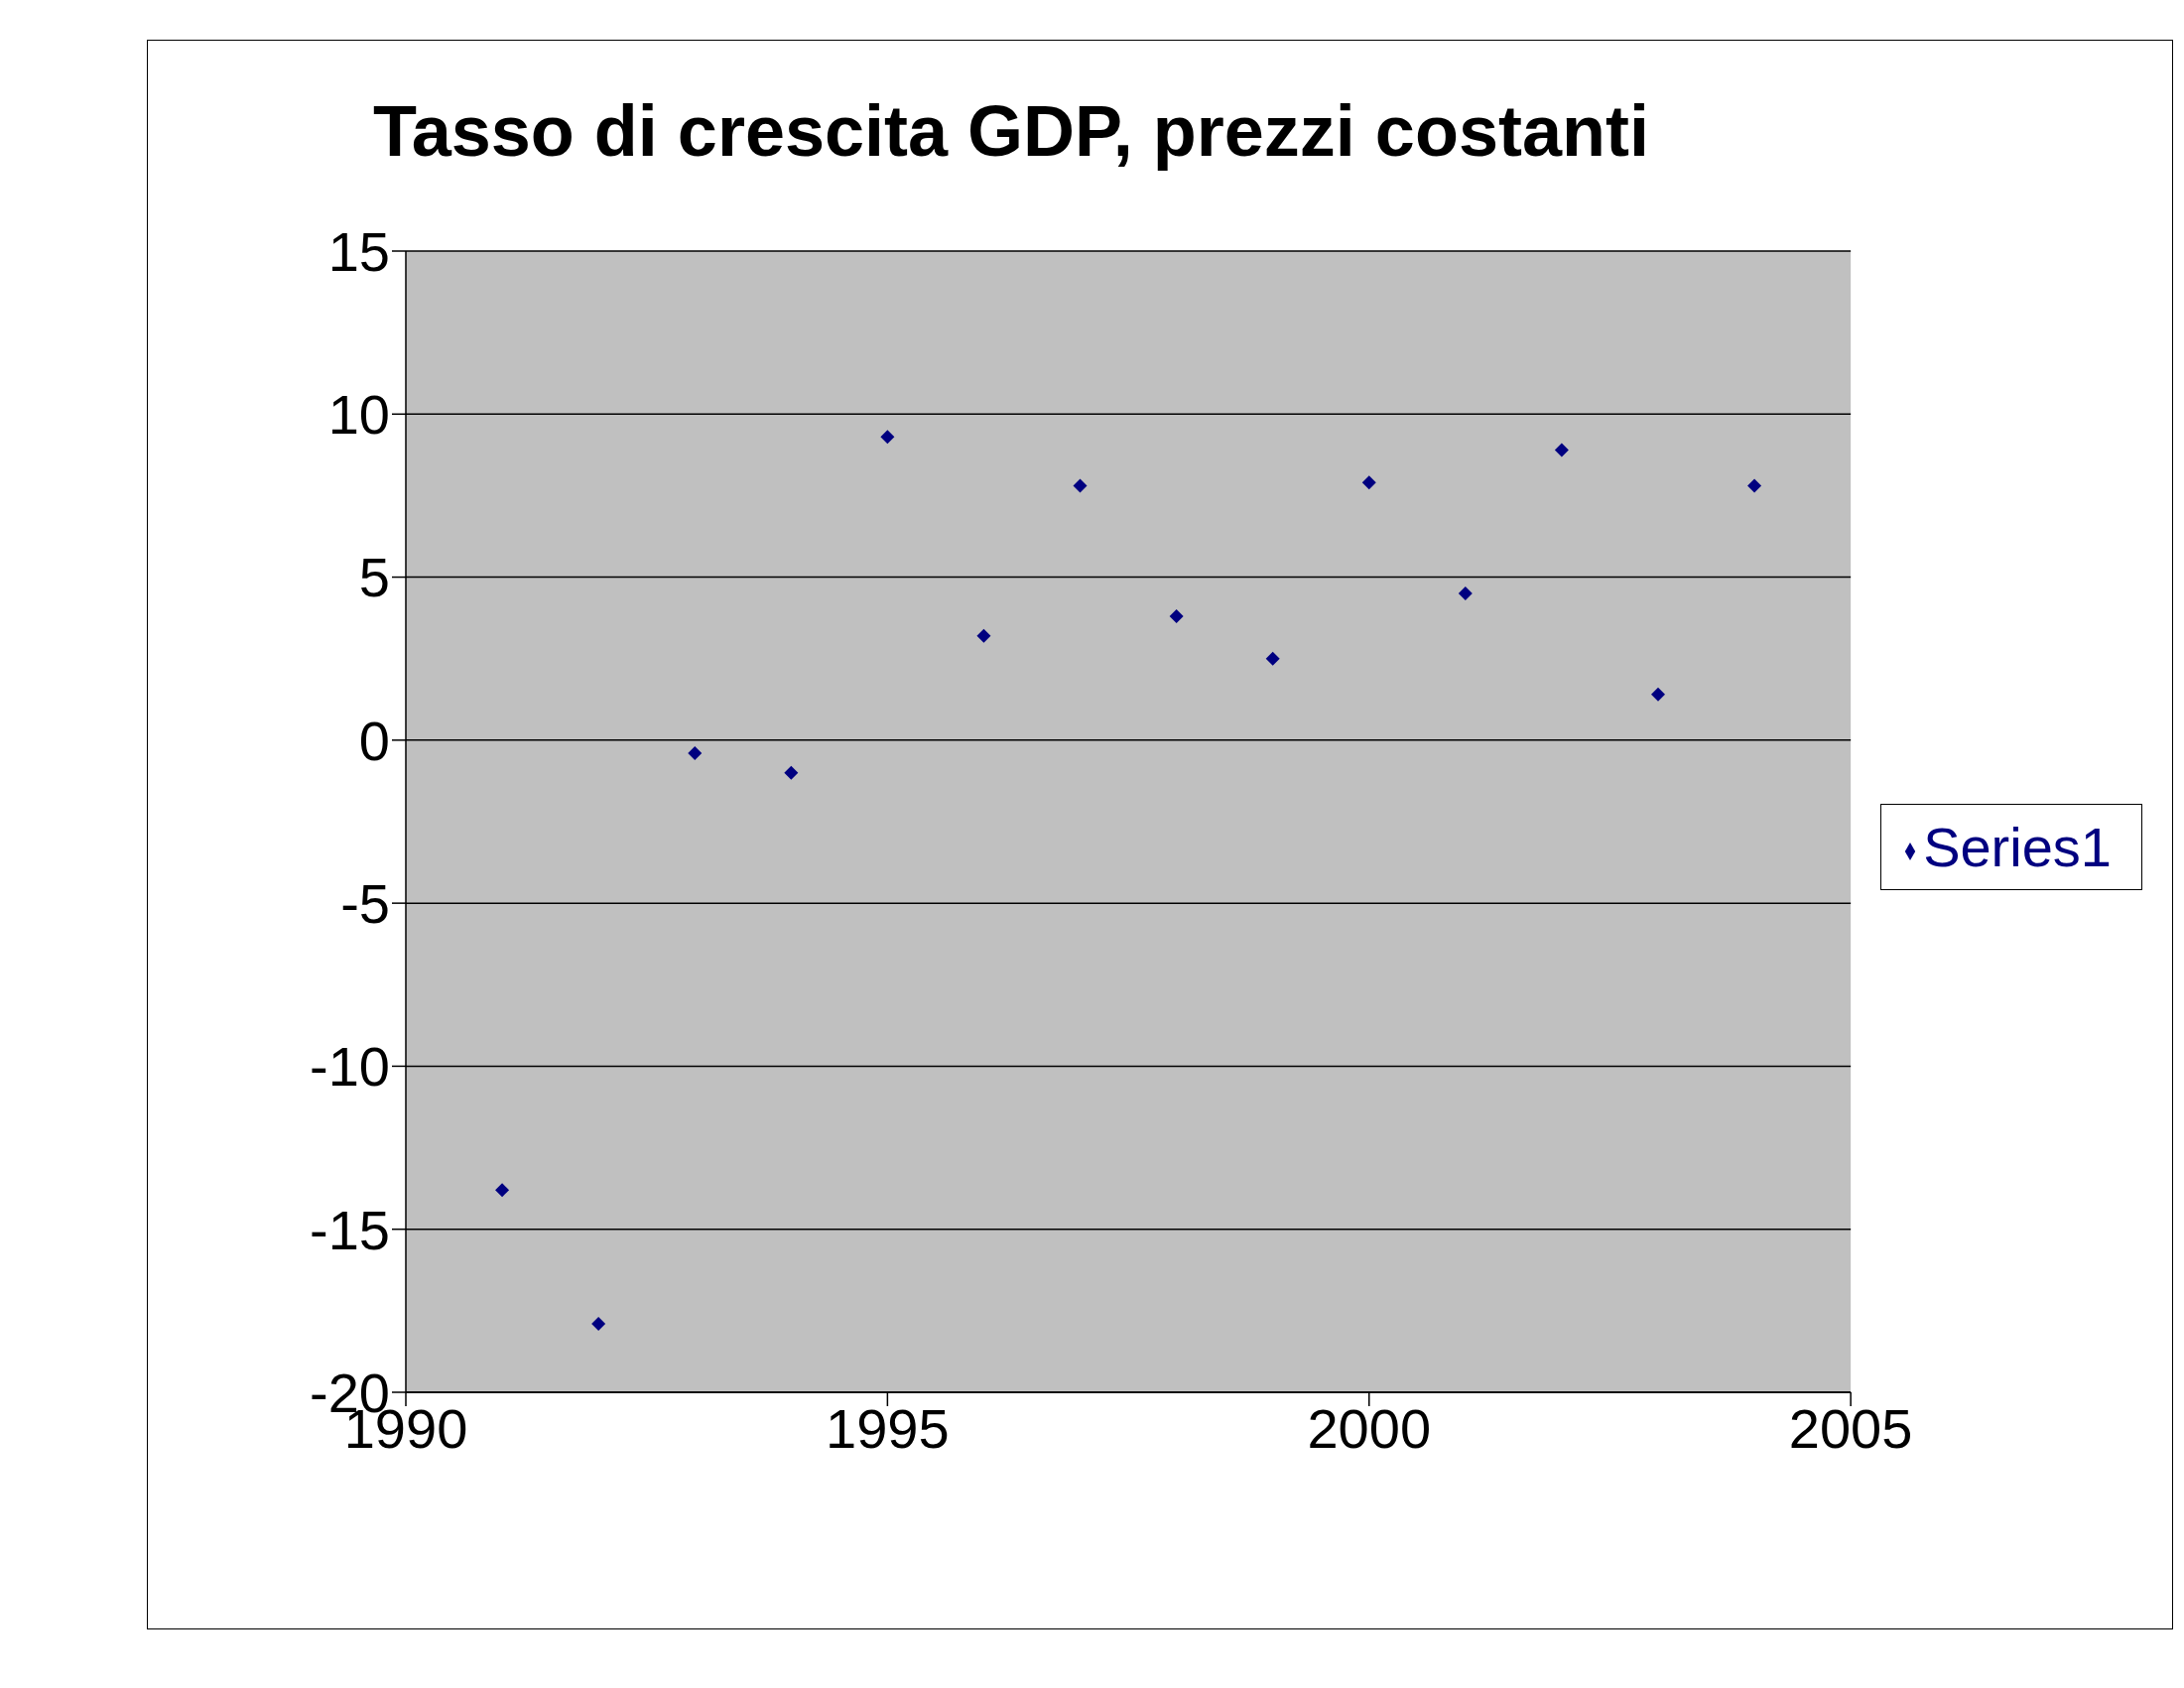 Image resolution: width=2184 pixels, height=1688 pixels. What do you see at coordinates (374, 577) in the screenshot?
I see `y-tick-label: 5` at bounding box center [374, 577].